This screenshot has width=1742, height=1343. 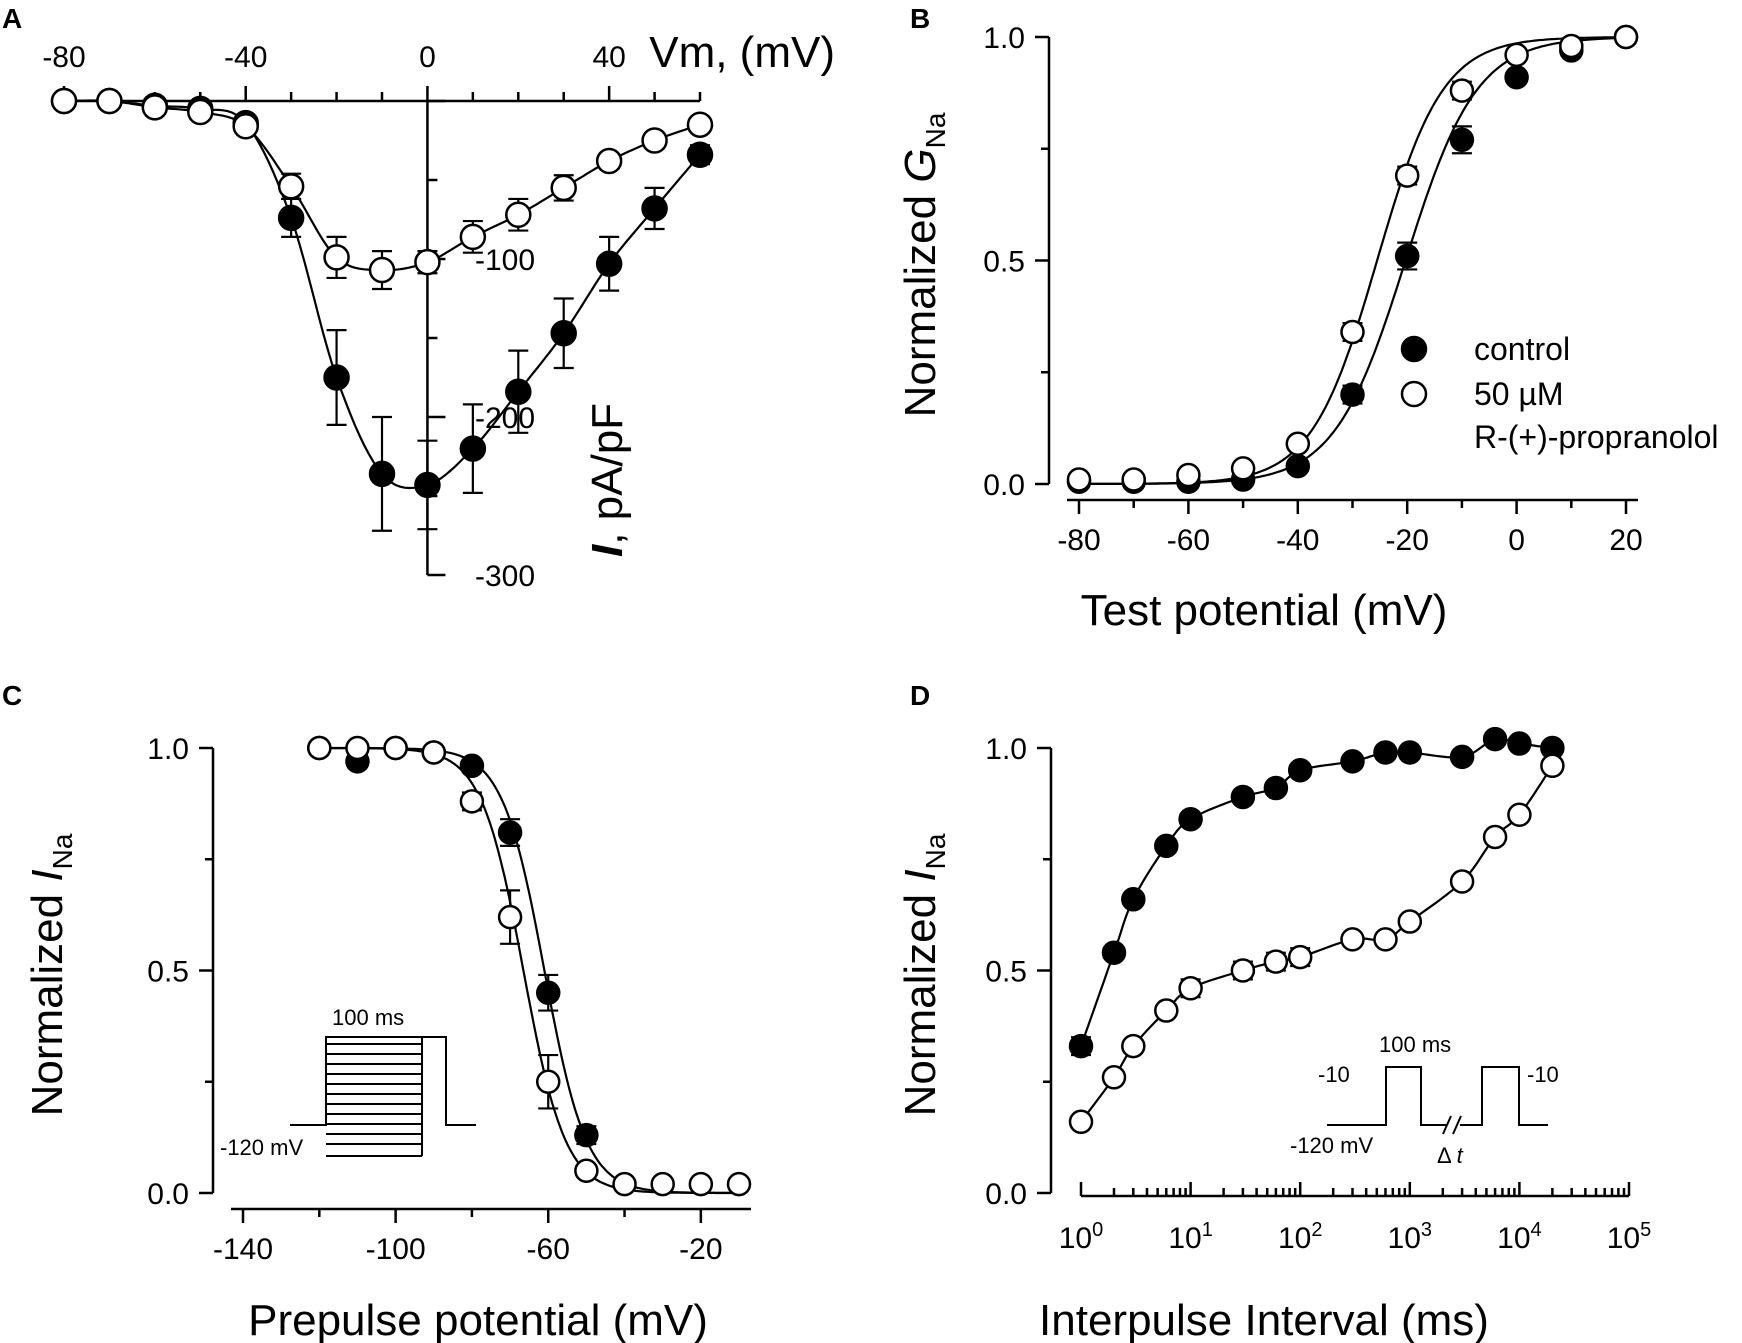 What do you see at coordinates (935, 130) in the screenshot?
I see `panel-b-y-axis-subscript: Na` at bounding box center [935, 130].